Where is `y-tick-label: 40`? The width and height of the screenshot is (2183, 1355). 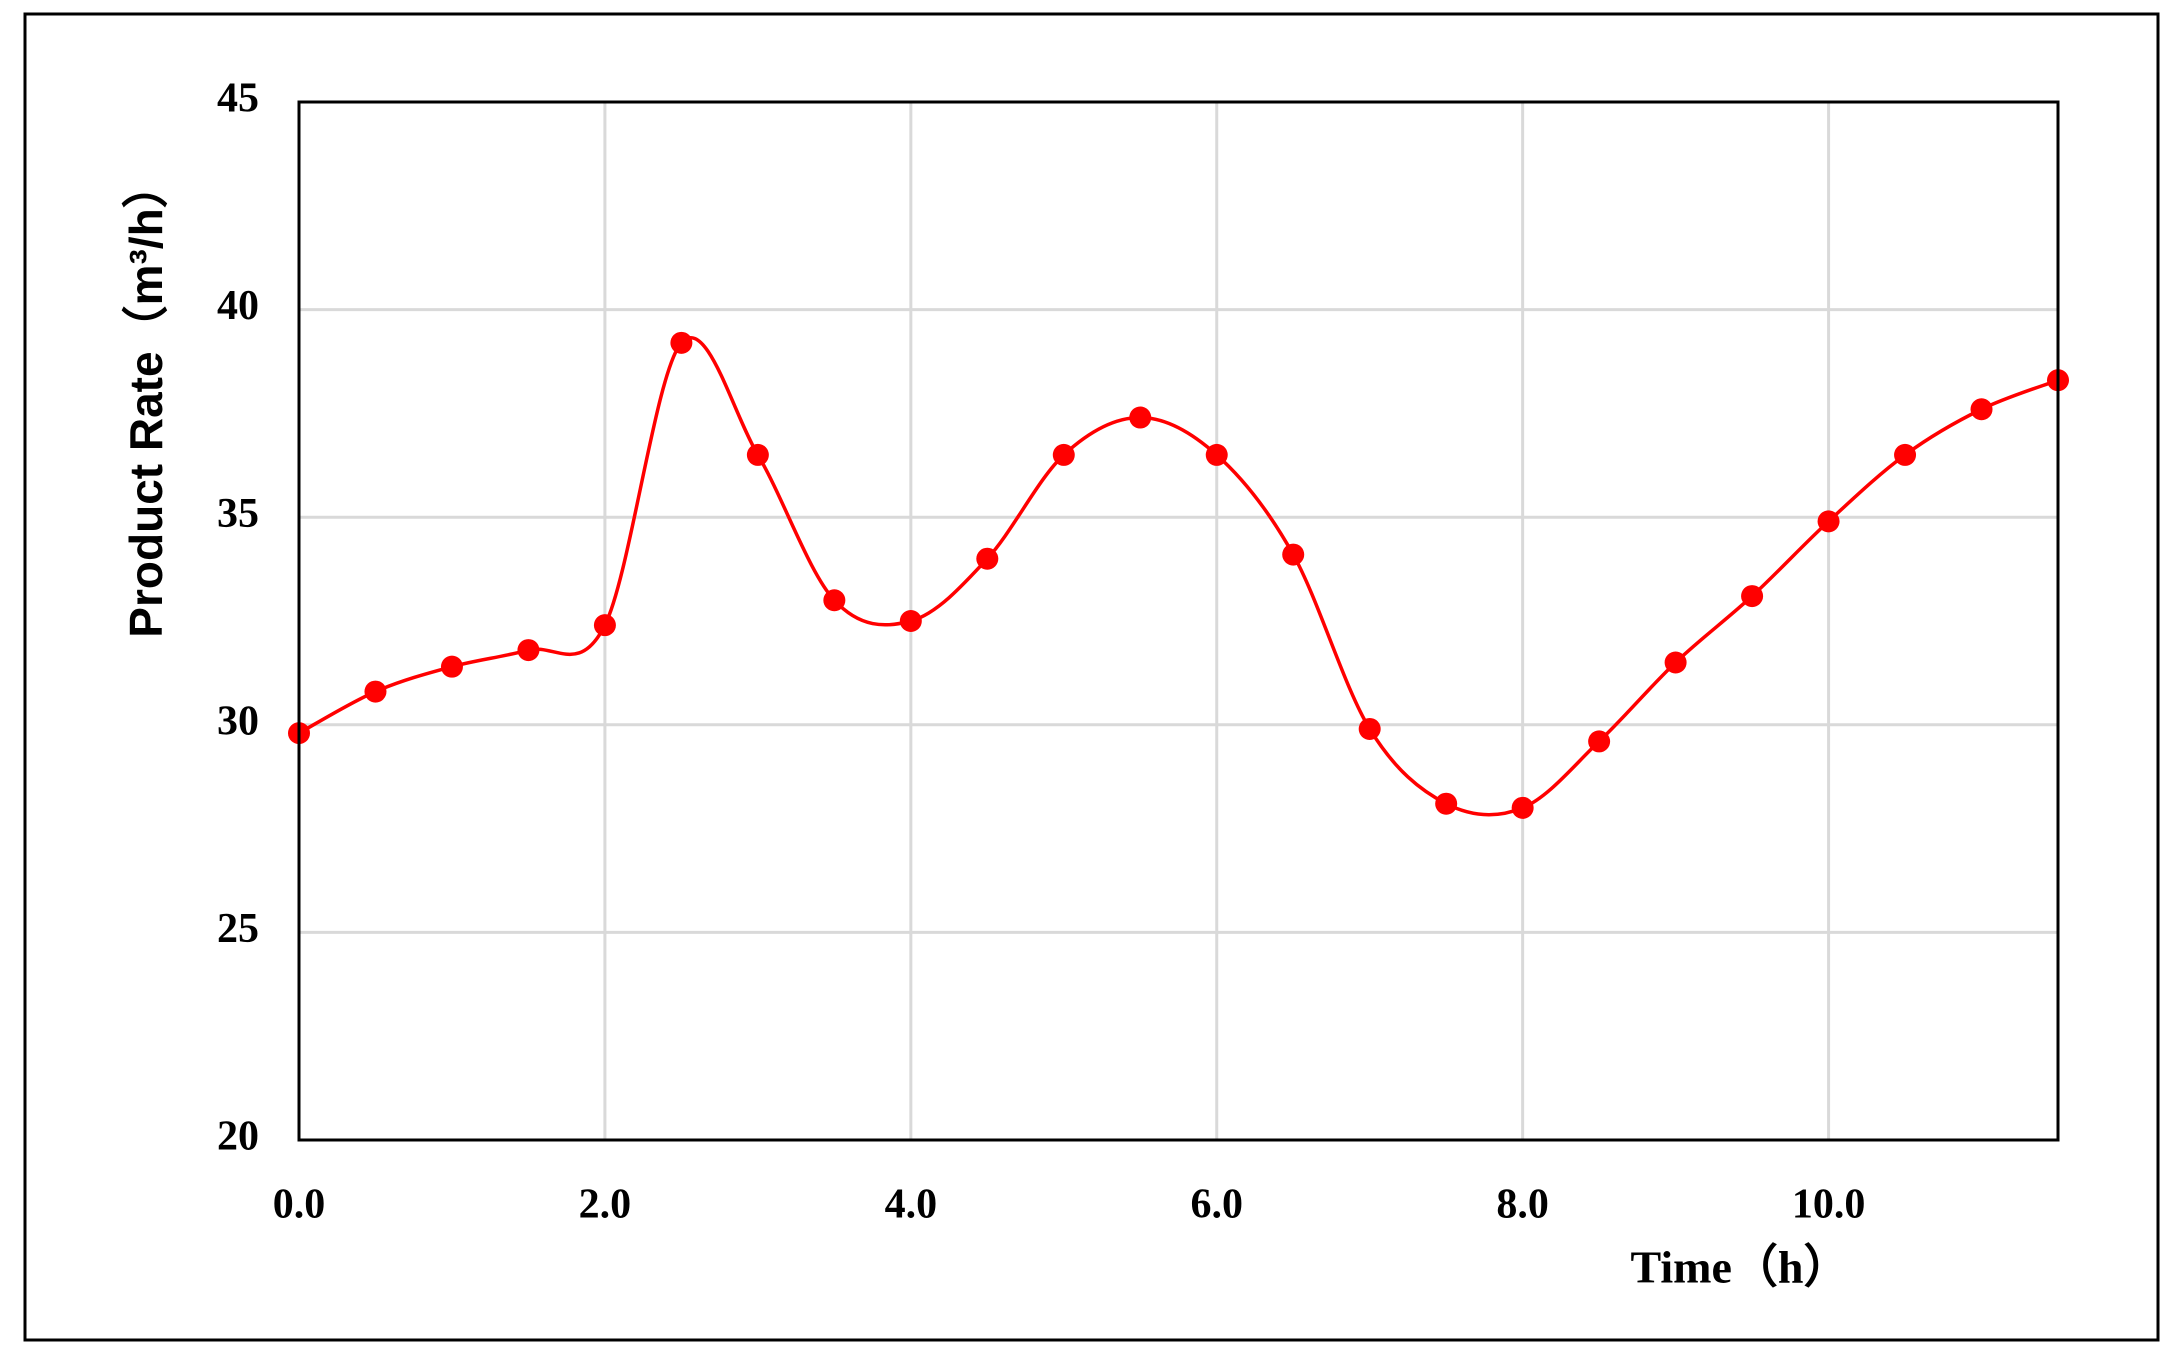
y-tick-label: 40 is located at coordinates (238, 306).